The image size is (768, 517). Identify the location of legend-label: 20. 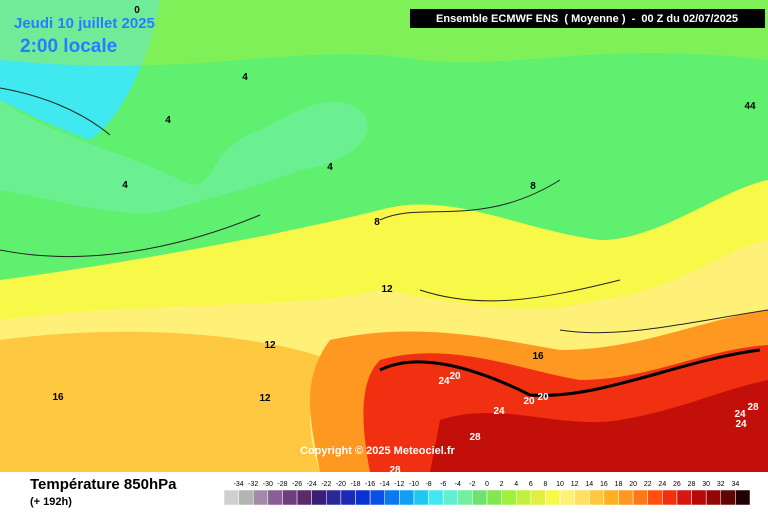
(633, 484).